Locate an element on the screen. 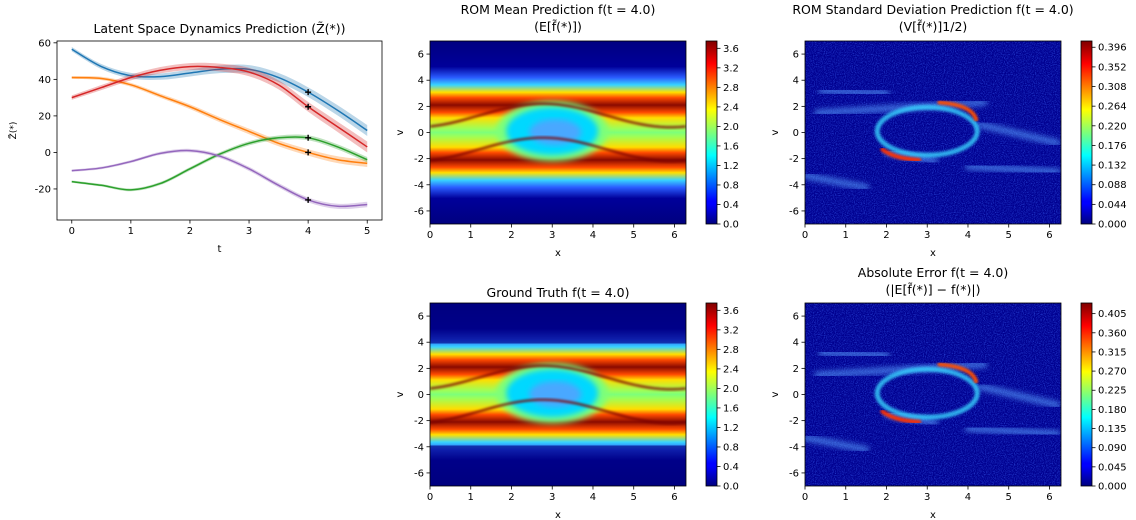 The image size is (1136, 520). chart-title: ROM Mean Prediction f(t = 4.0) is located at coordinates (558, 9).